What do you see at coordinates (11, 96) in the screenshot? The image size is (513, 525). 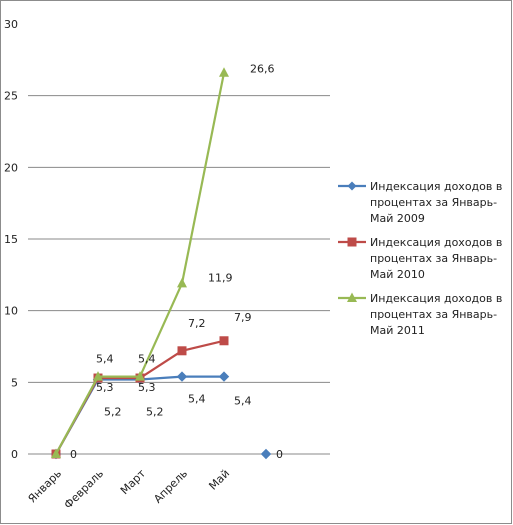 I see `y-tick-label: 25` at bounding box center [11, 96].